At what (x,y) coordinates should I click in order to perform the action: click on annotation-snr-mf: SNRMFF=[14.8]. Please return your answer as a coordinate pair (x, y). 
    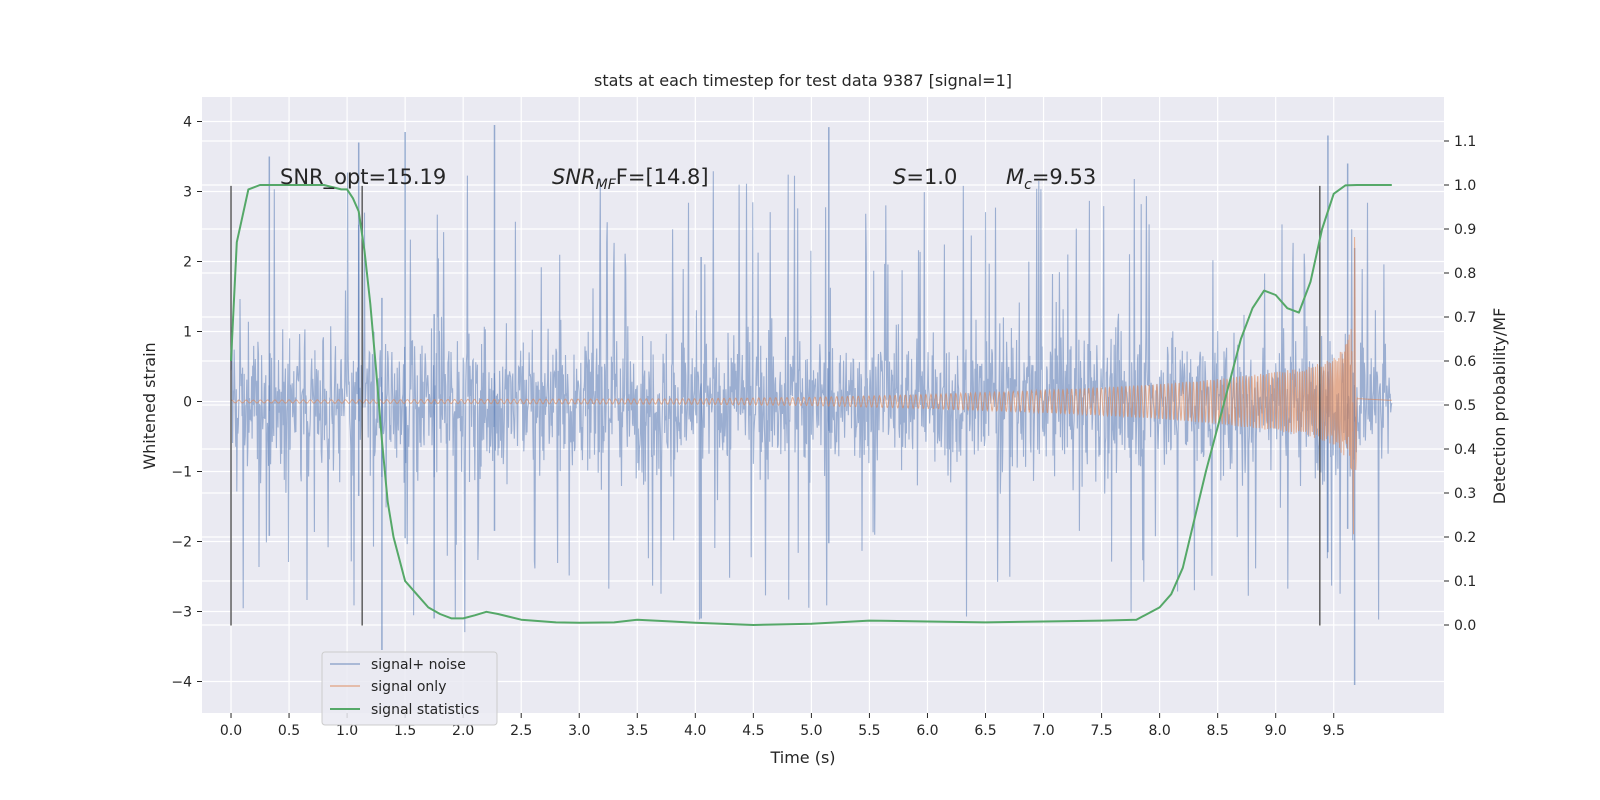
    Looking at the image, I should click on (630, 179).